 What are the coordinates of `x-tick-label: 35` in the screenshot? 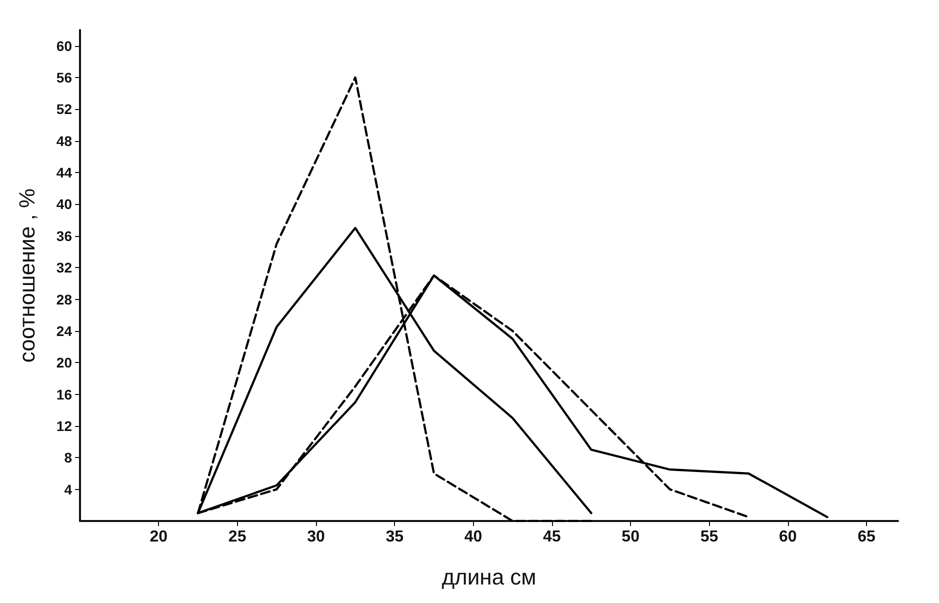 It's located at (395, 537).